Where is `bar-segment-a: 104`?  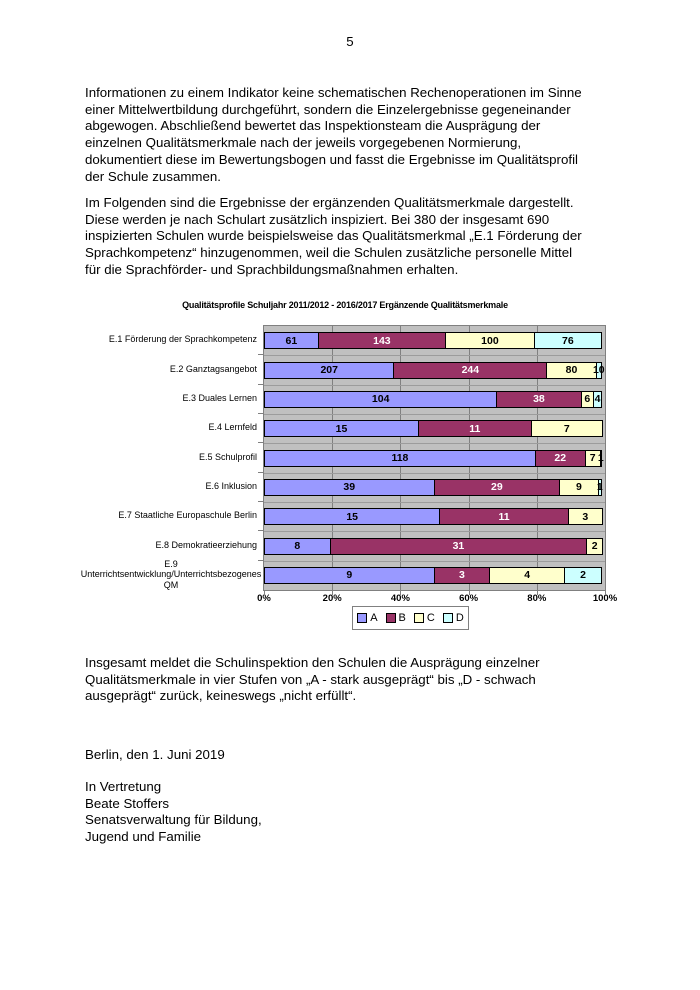
bar-segment-a: 104 is located at coordinates (381, 399).